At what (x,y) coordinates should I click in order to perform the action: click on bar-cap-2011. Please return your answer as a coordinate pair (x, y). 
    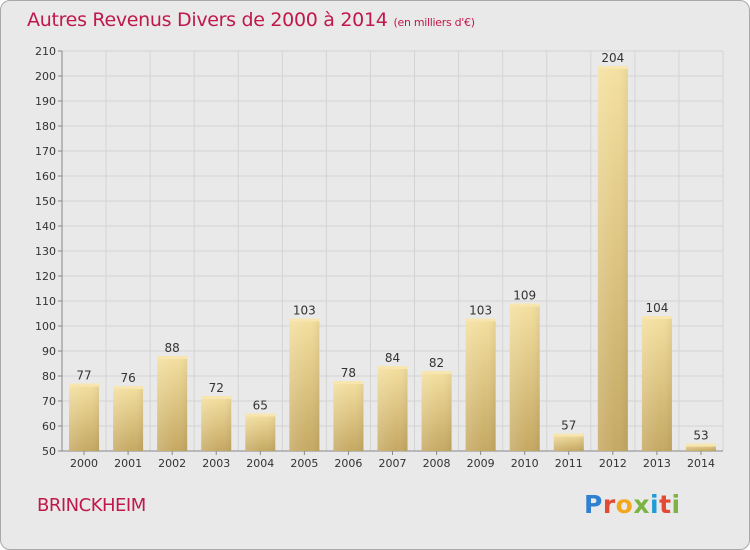
    Looking at the image, I should click on (568, 435).